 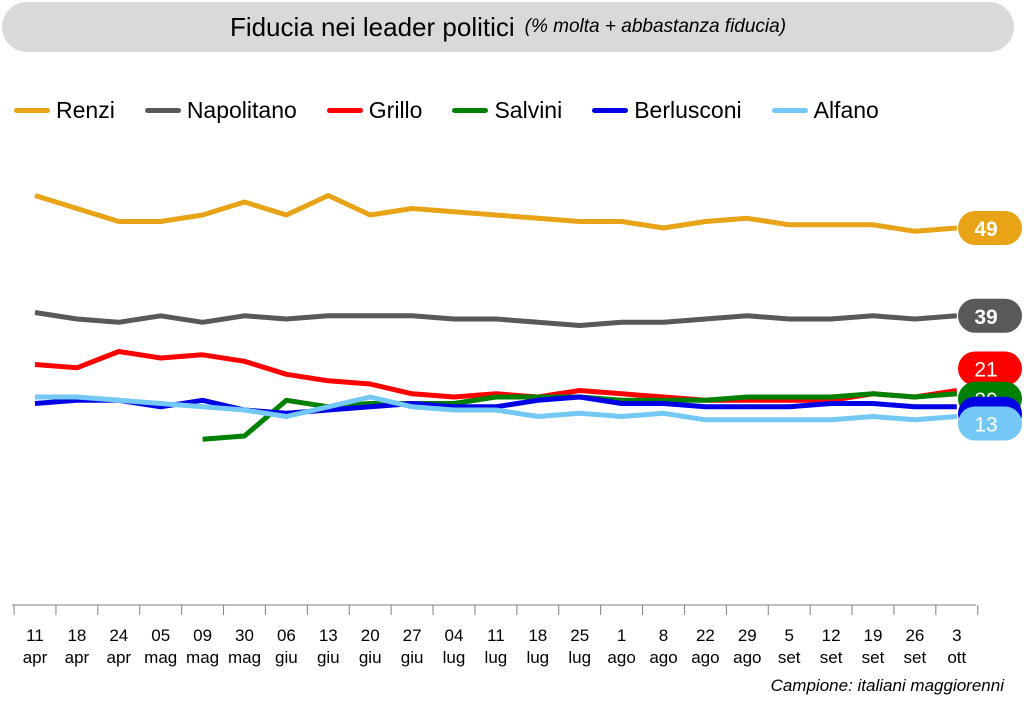 What do you see at coordinates (202, 635) in the screenshot?
I see `x-tick-label: 09` at bounding box center [202, 635].